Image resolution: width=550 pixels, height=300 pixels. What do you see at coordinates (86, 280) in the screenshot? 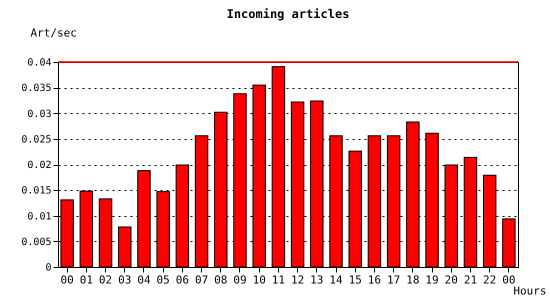
I see `x-tick-label: 01` at bounding box center [86, 280].